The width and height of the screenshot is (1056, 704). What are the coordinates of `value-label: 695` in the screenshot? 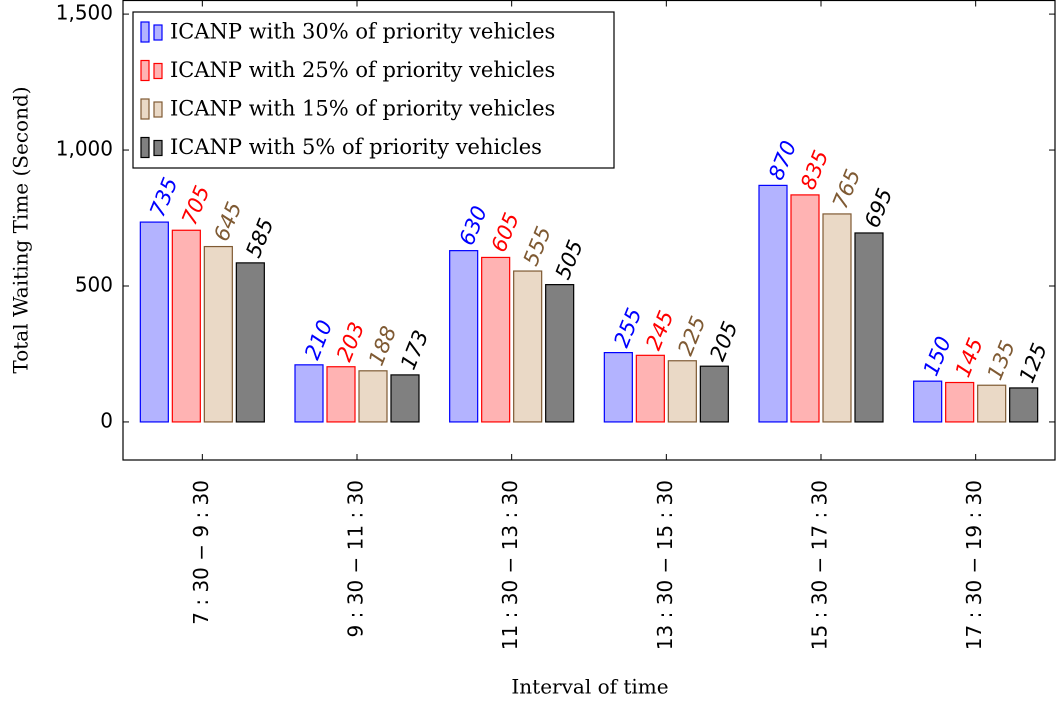 It's located at (878, 208).